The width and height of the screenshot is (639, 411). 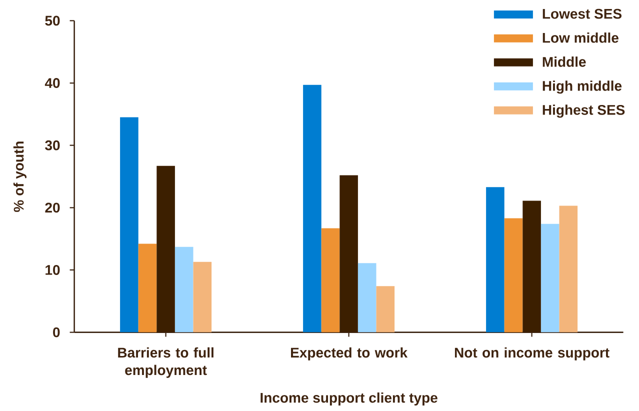 What do you see at coordinates (582, 13) in the screenshot?
I see `legend-label: Lowest SES` at bounding box center [582, 13].